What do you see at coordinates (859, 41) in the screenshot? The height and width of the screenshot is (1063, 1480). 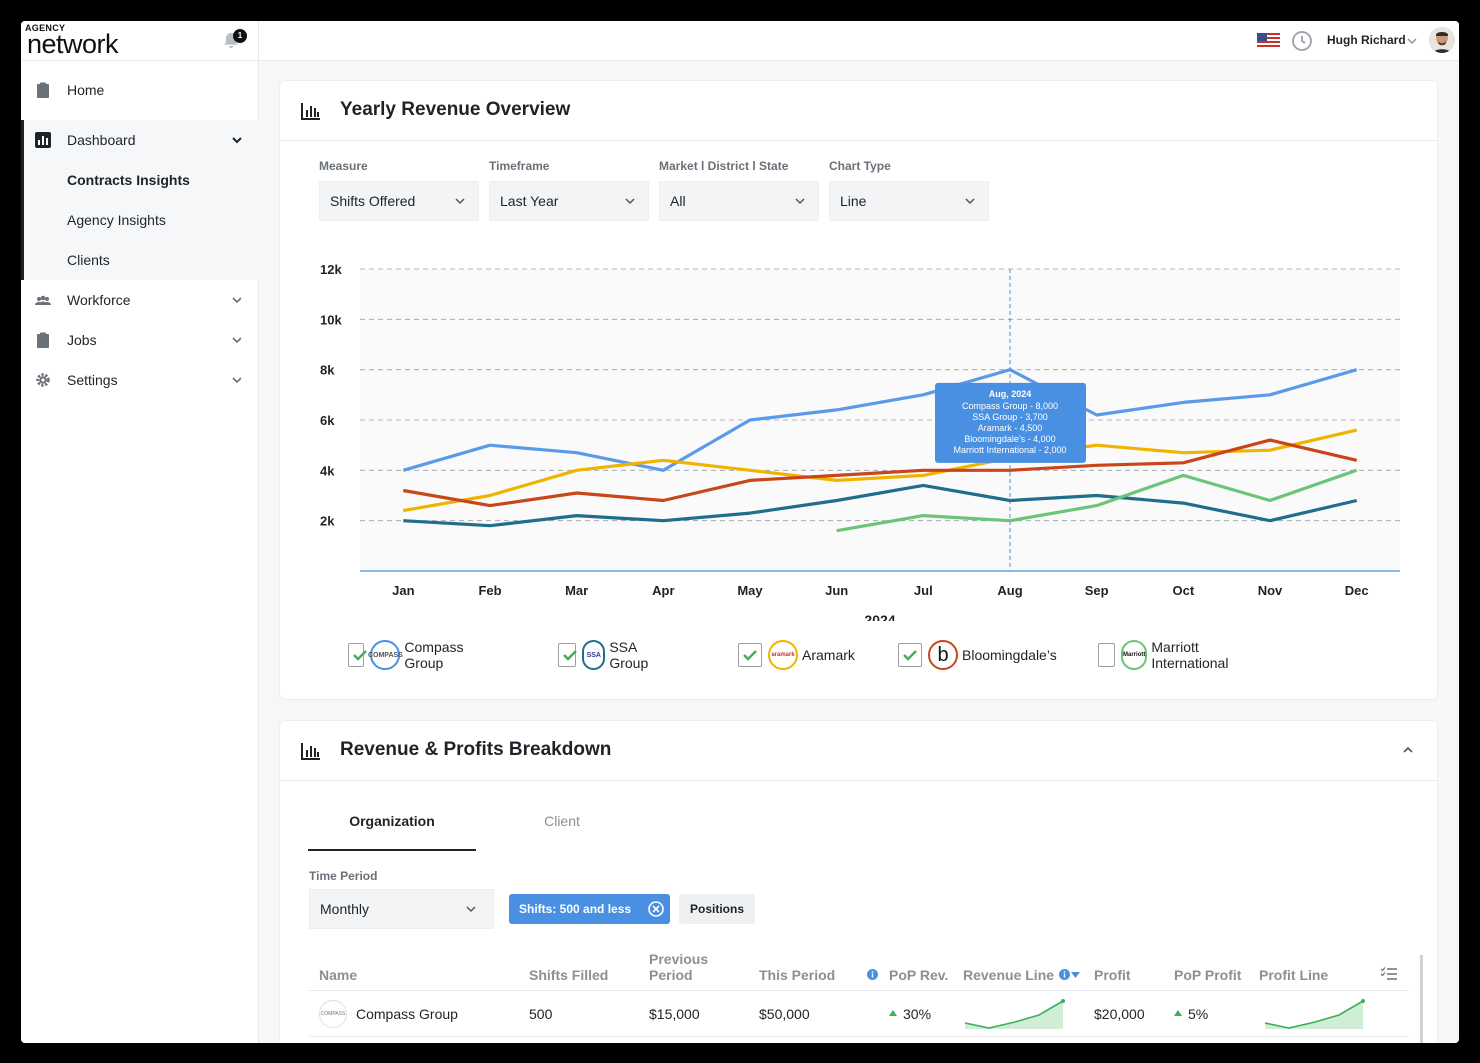 I see `top-bar: Hugh Richard` at bounding box center [859, 41].